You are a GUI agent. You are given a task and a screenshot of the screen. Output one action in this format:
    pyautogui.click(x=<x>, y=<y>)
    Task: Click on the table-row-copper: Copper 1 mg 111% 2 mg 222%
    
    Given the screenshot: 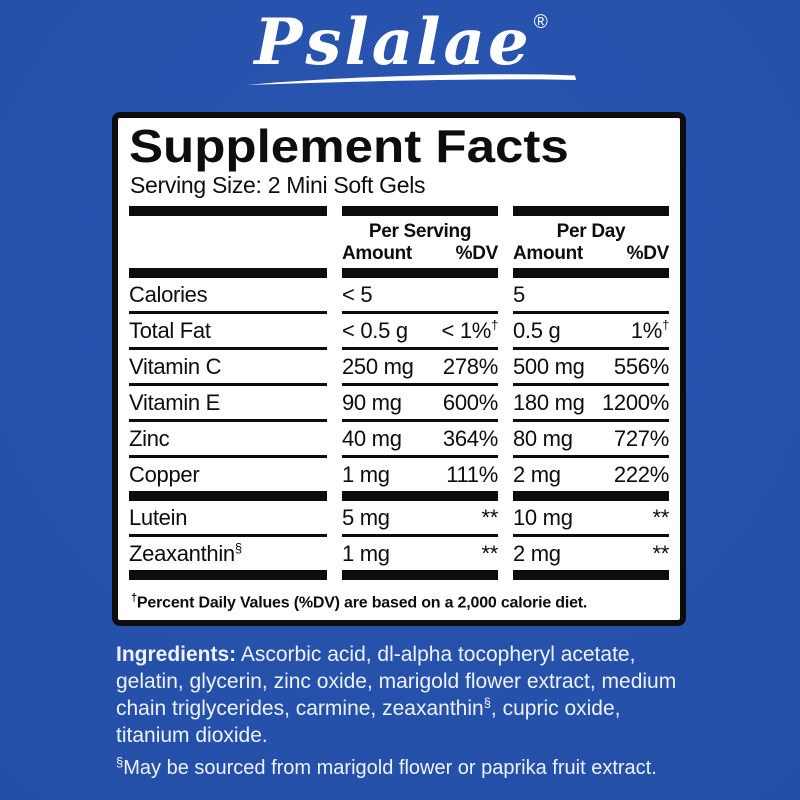 What is the action you would take?
    pyautogui.click(x=399, y=474)
    